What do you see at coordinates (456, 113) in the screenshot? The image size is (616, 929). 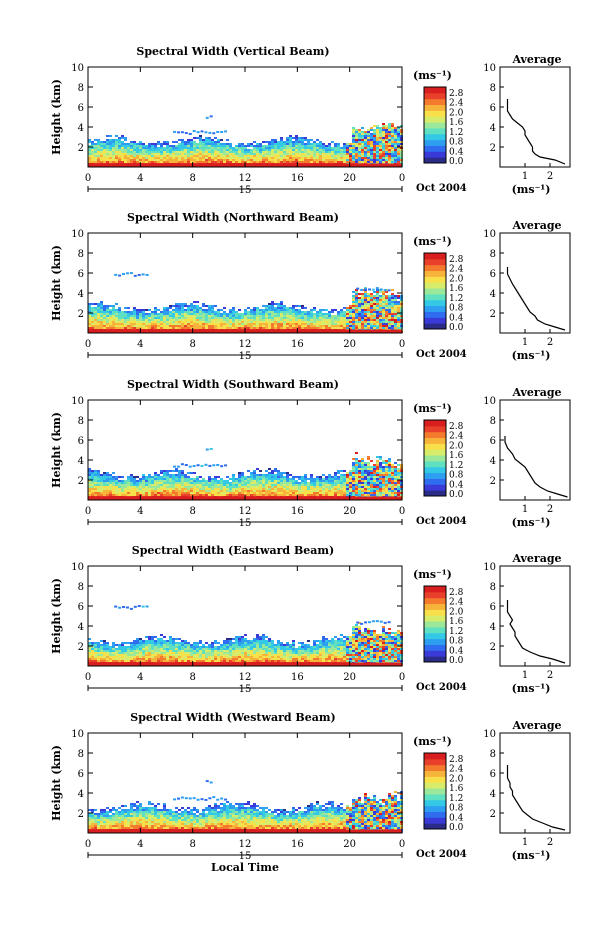 I see `colorbar-tick-label: 2.0` at bounding box center [456, 113].